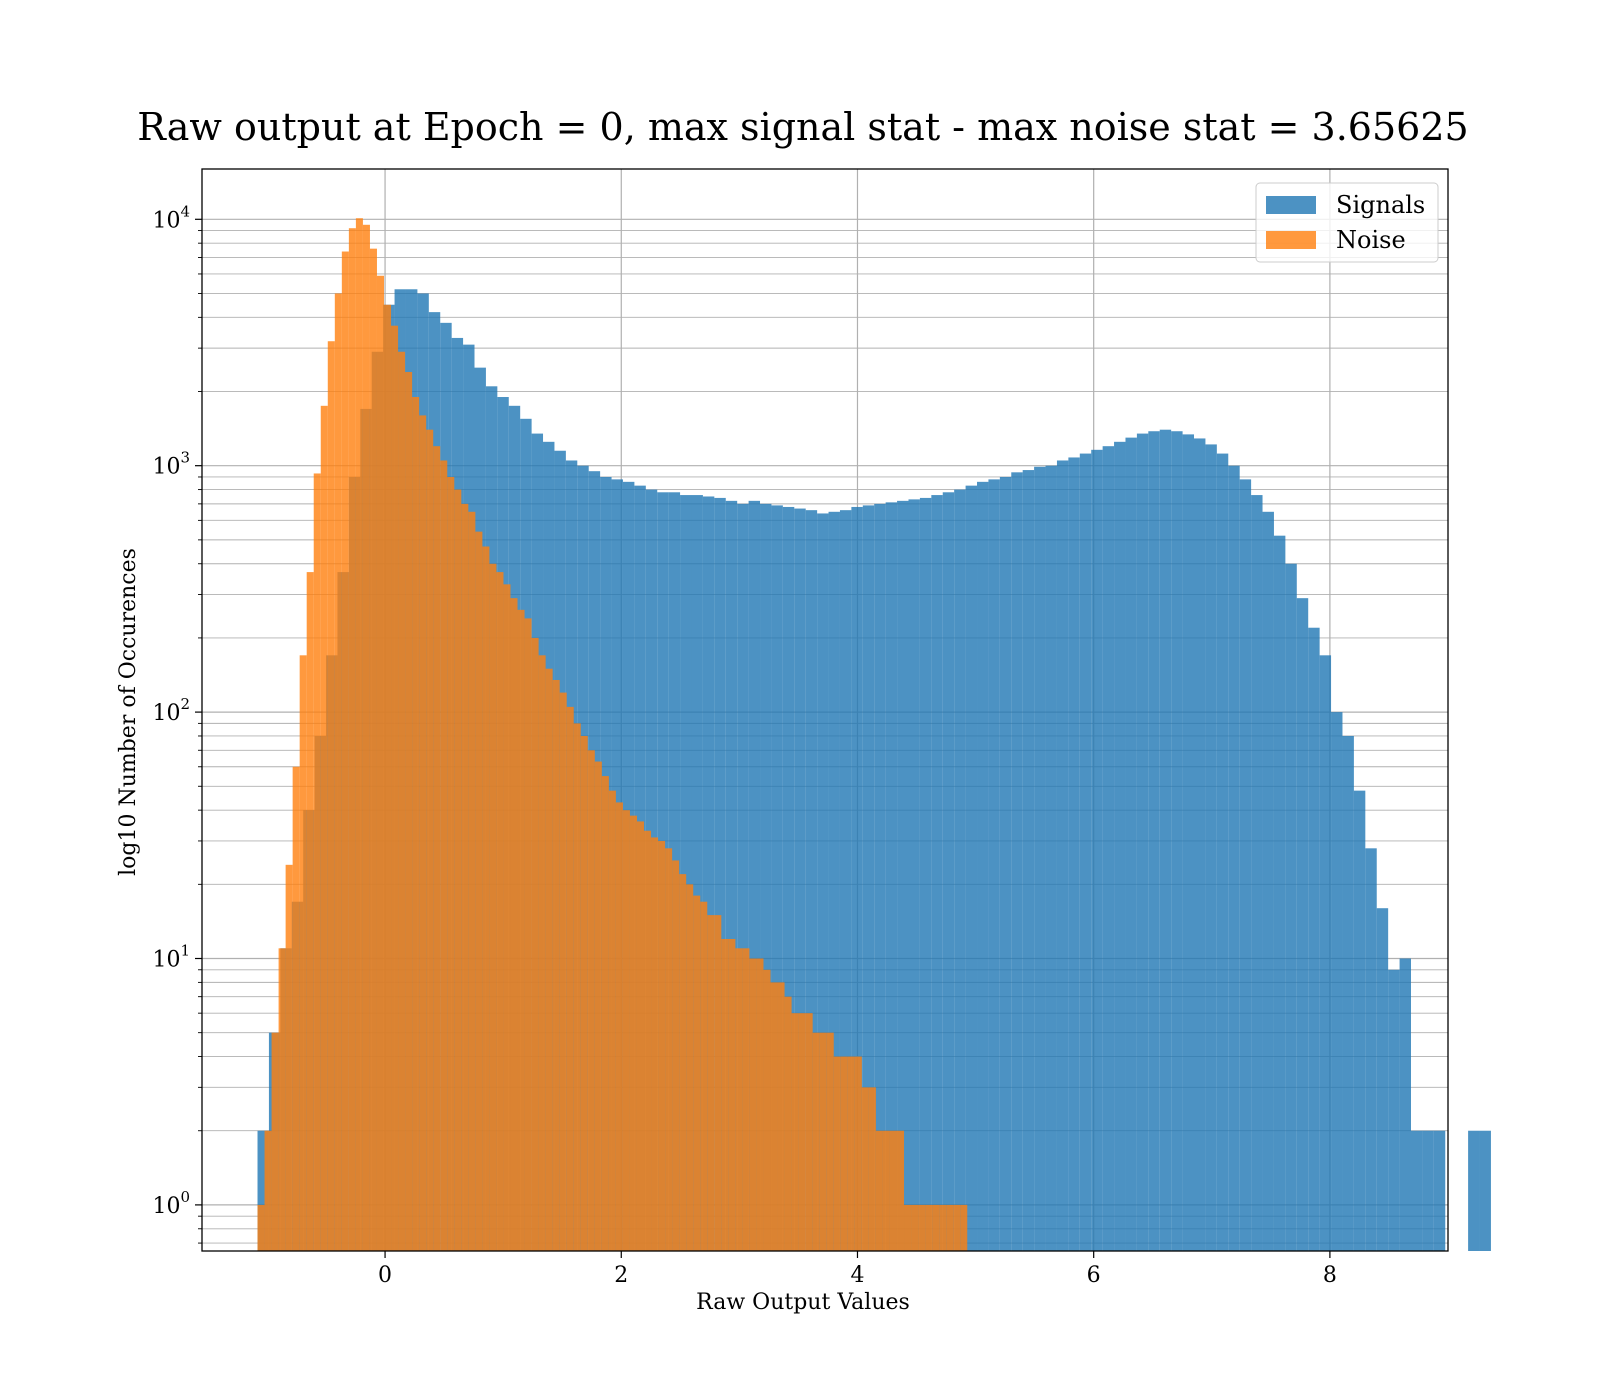 This screenshot has height=1400, width=1600. What do you see at coordinates (803, 1302) in the screenshot?
I see `x-axis-label: Raw Output Values` at bounding box center [803, 1302].